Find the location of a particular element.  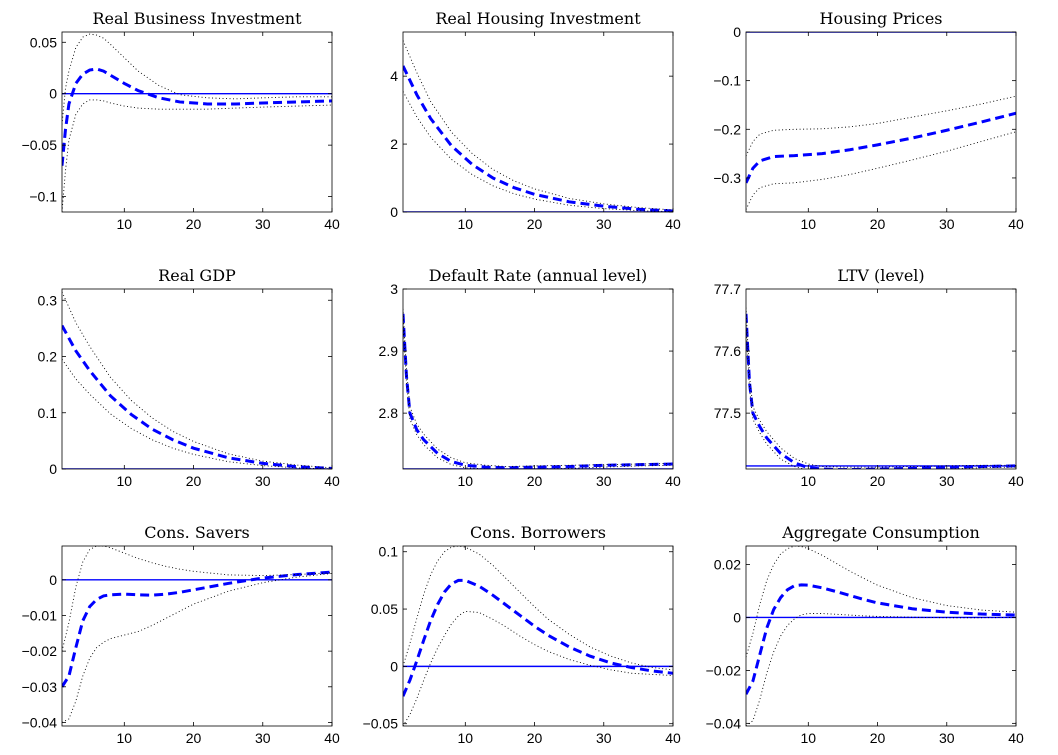

y-tick-label: 0.3 is located at coordinates (48, 300).